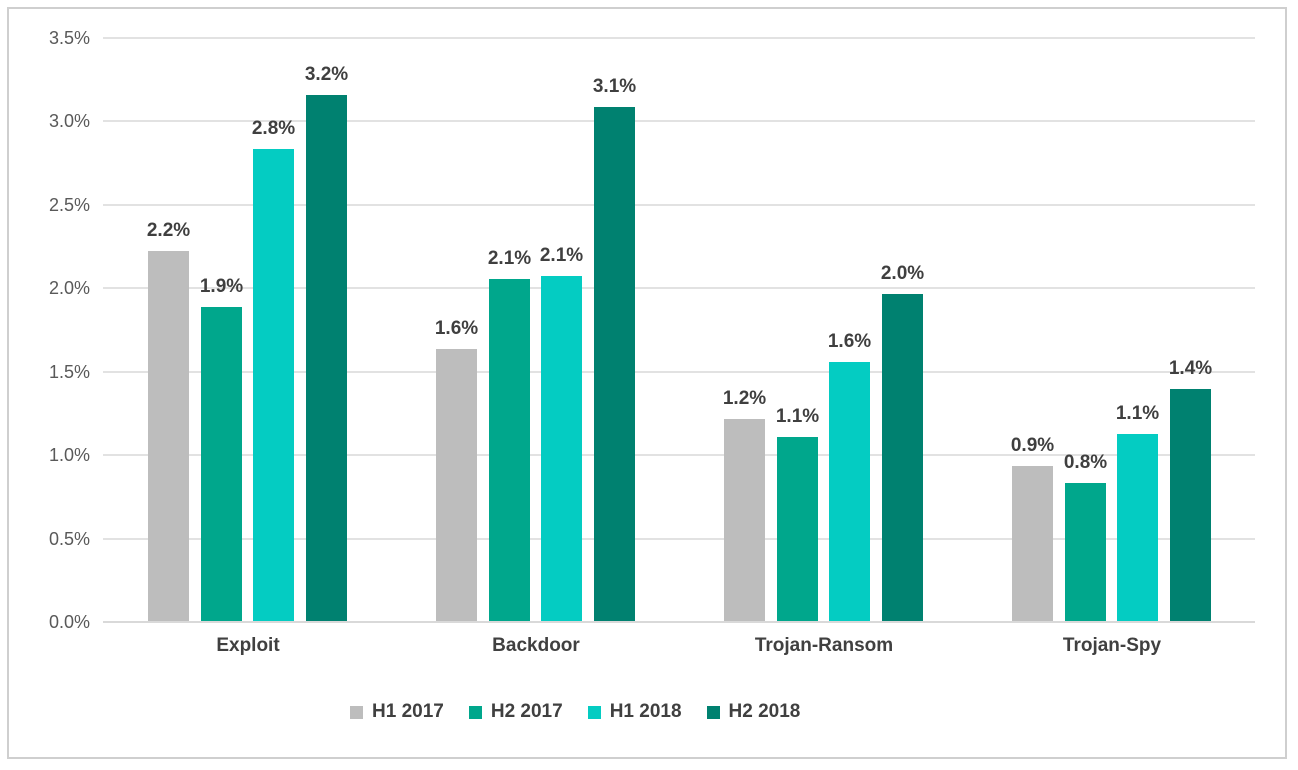  Describe the element at coordinates (744, 398) in the screenshot. I see `data-label: 1.2%` at that location.